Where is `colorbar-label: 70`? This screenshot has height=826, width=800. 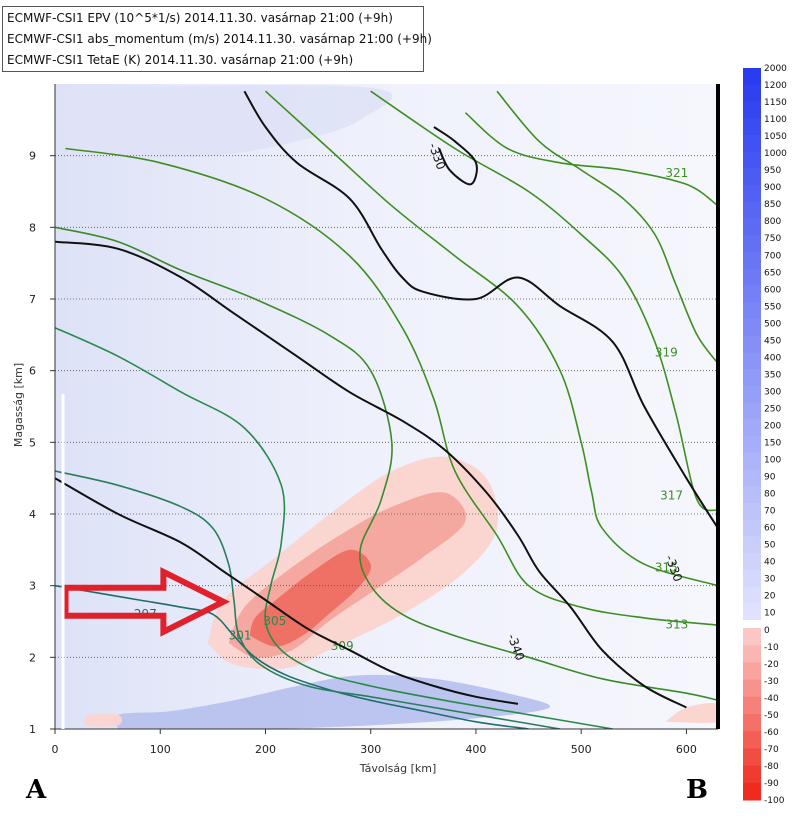 colorbar-label: 70 is located at coordinates (770, 512).